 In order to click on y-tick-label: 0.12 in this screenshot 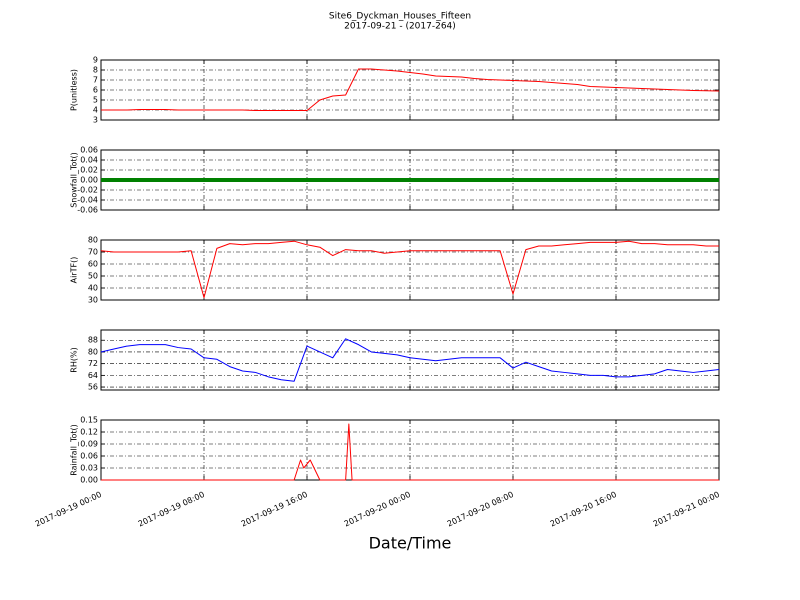, I will do `click(89, 432)`.